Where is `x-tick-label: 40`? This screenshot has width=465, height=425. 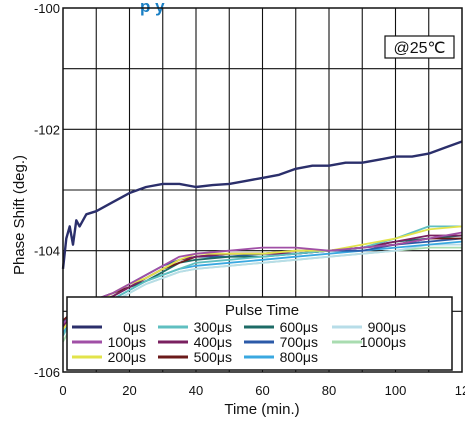
x-tick-label: 40 is located at coordinates (196, 390).